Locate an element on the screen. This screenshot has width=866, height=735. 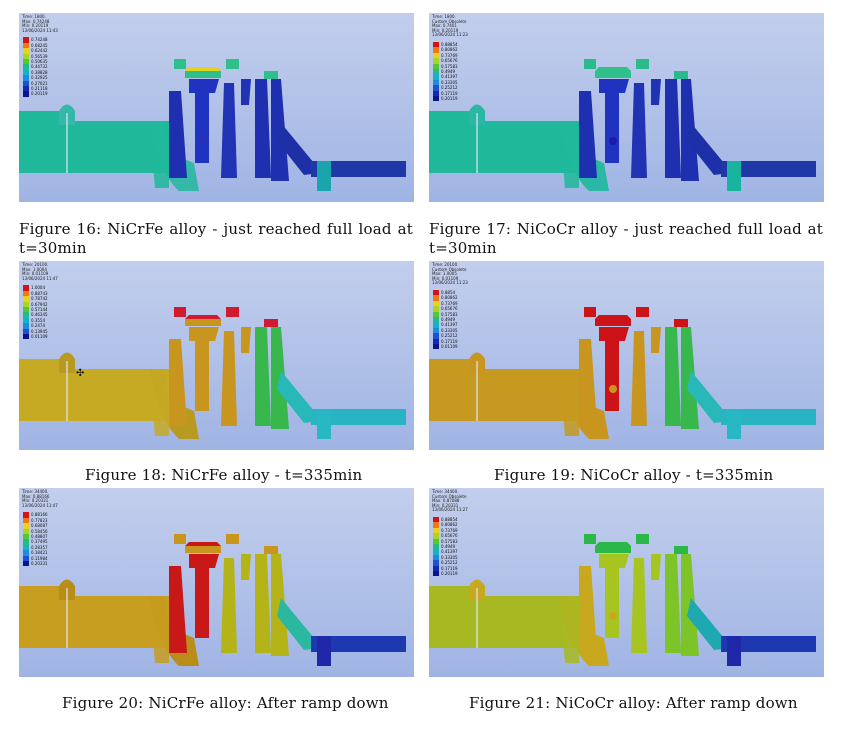
info-line: 13/06/2024 11:23 is located at coordinates (450, 35).